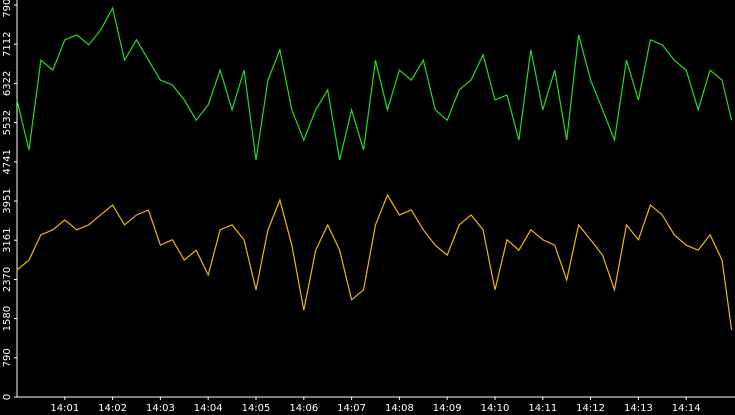  I want to click on x-tick-label: 14:02, so click(112, 408).